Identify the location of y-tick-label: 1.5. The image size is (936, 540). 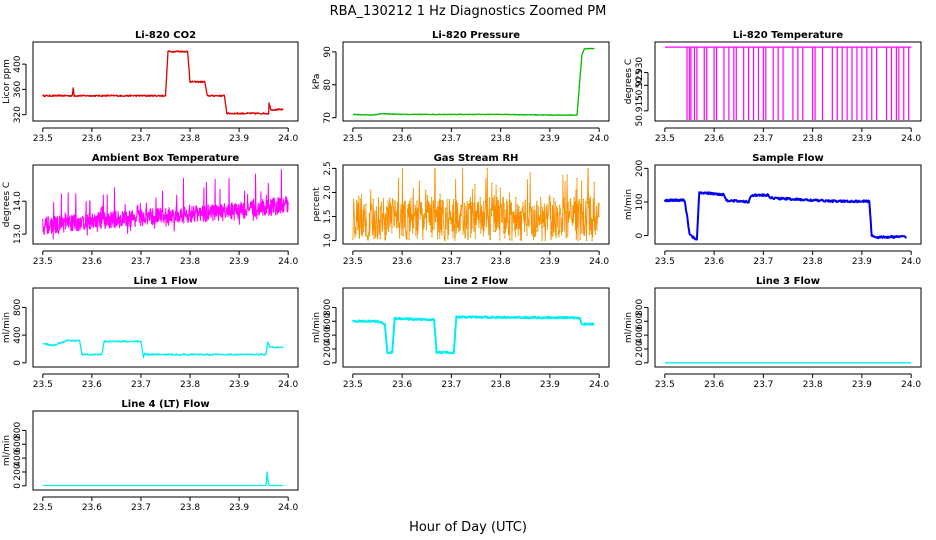
(328, 216).